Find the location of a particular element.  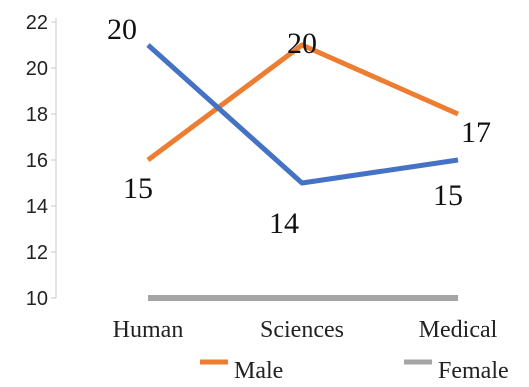

legend-label-male: Male is located at coordinates (258, 371).